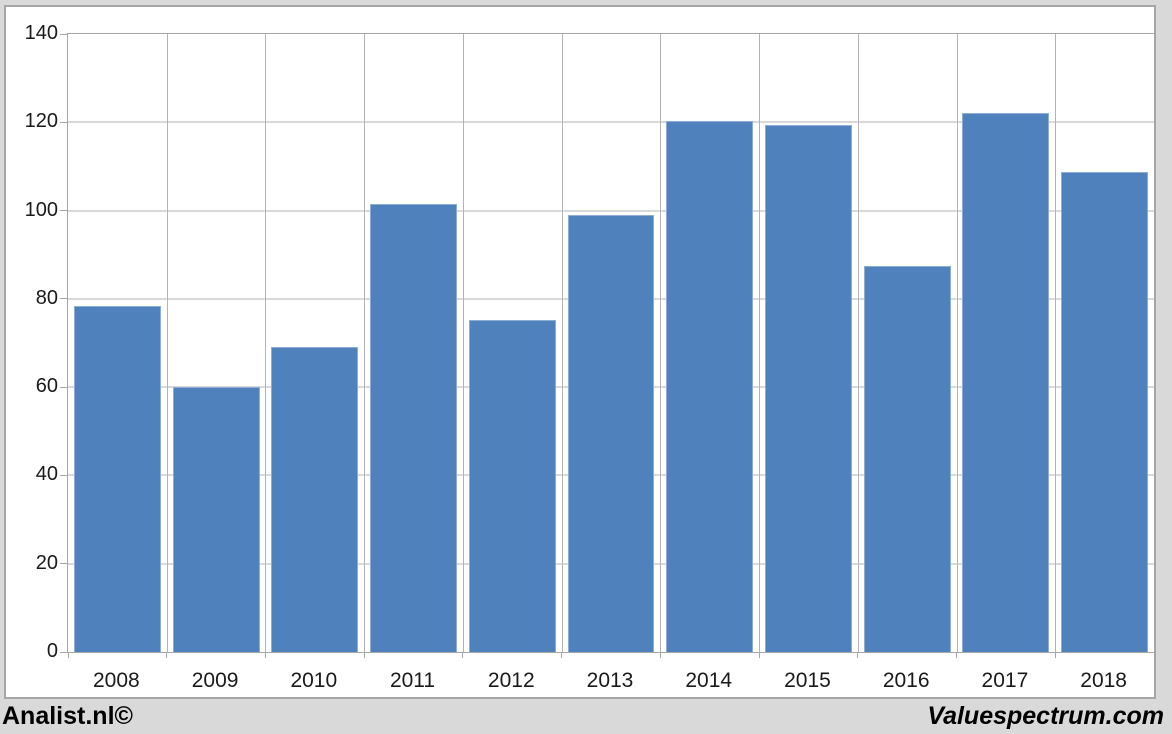 The image size is (1172, 734). I want to click on x-axis-label-2009: 2009, so click(215, 680).